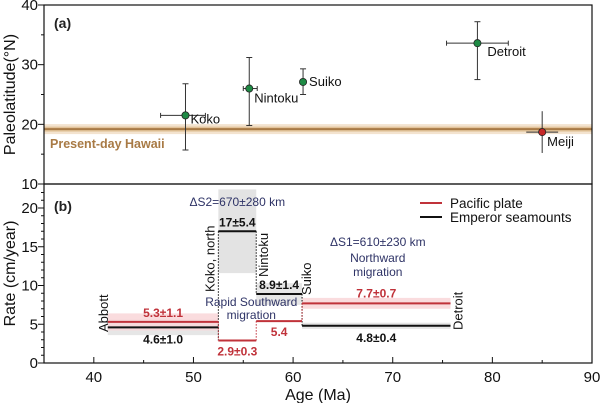  Describe the element at coordinates (29, 184) in the screenshot. I see `y-tick-label-a: 10` at that location.